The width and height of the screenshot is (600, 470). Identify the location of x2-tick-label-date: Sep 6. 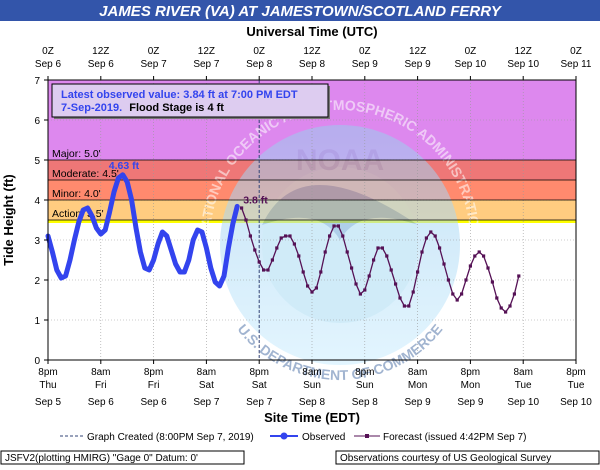
(48, 64).